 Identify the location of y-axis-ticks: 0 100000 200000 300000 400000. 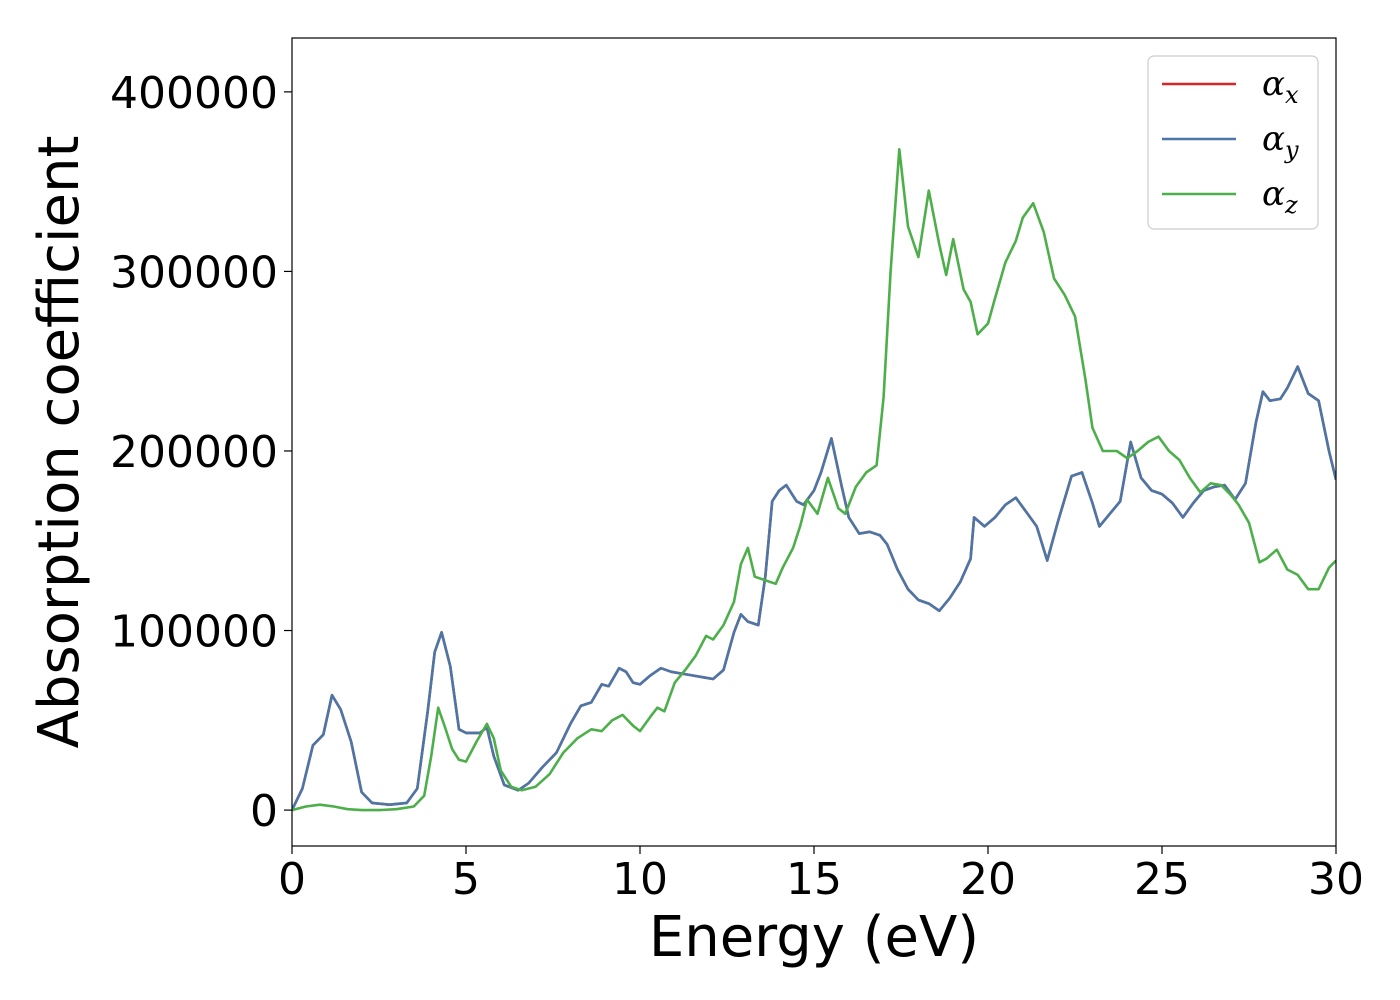
(201, 452).